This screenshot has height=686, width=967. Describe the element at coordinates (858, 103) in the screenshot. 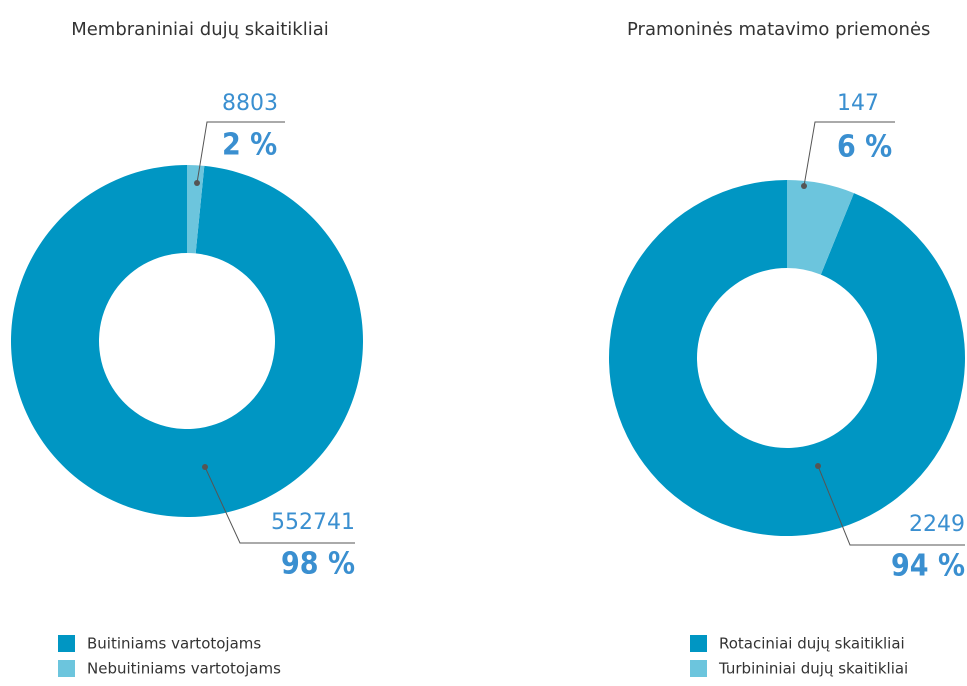

I see `value-label: 147` at that location.